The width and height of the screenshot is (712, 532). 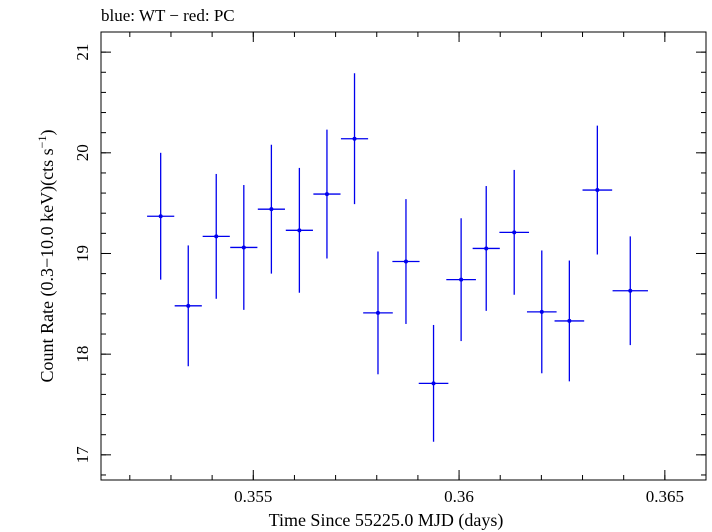 What do you see at coordinates (82, 455) in the screenshot?
I see `y-tick-label: 17` at bounding box center [82, 455].